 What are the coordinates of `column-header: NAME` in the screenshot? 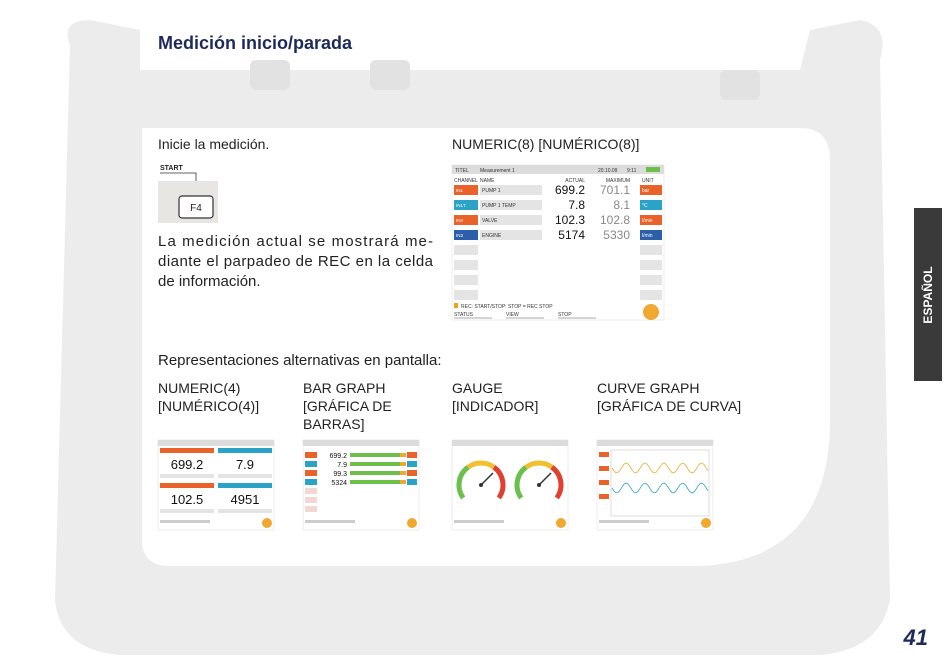 It's located at (487, 181).